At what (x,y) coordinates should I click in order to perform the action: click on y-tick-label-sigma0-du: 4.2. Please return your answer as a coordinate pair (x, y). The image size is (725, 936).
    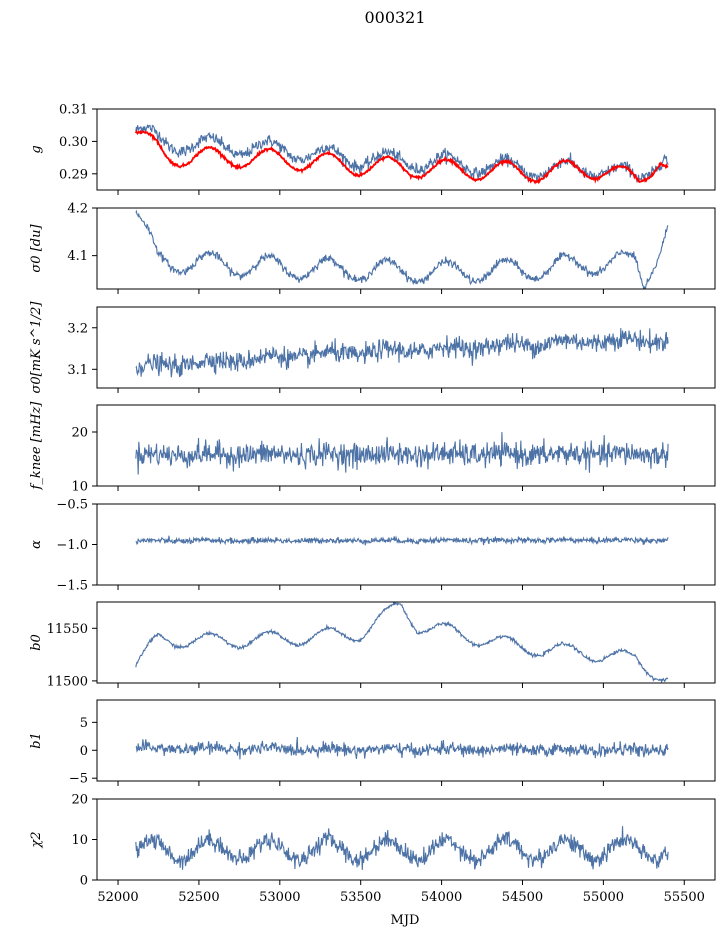
    Looking at the image, I should click on (77, 209).